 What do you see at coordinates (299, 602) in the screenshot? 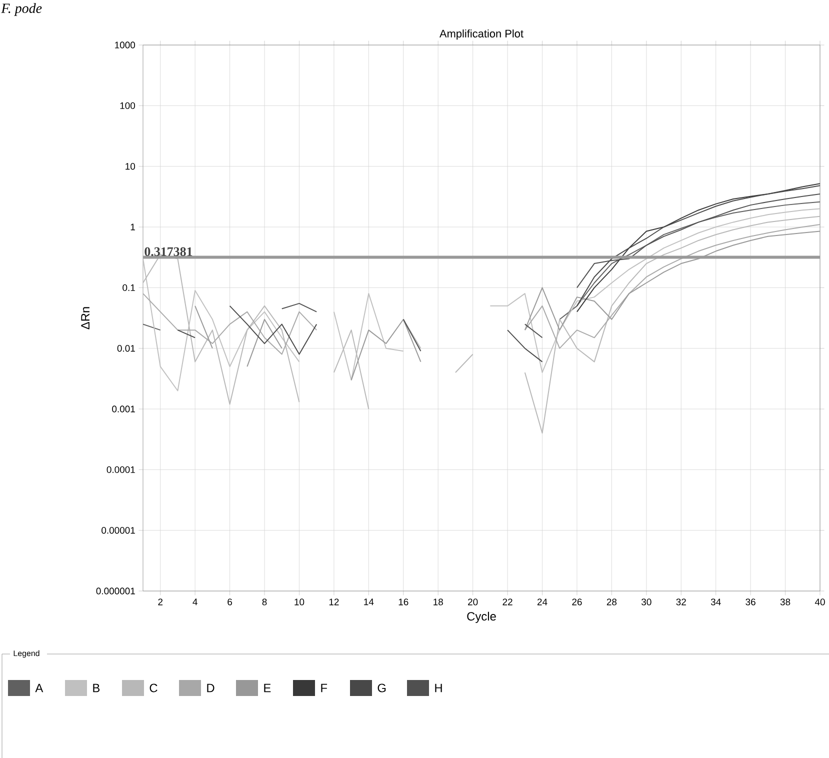
I see `x-tick-label: 10` at bounding box center [299, 602].